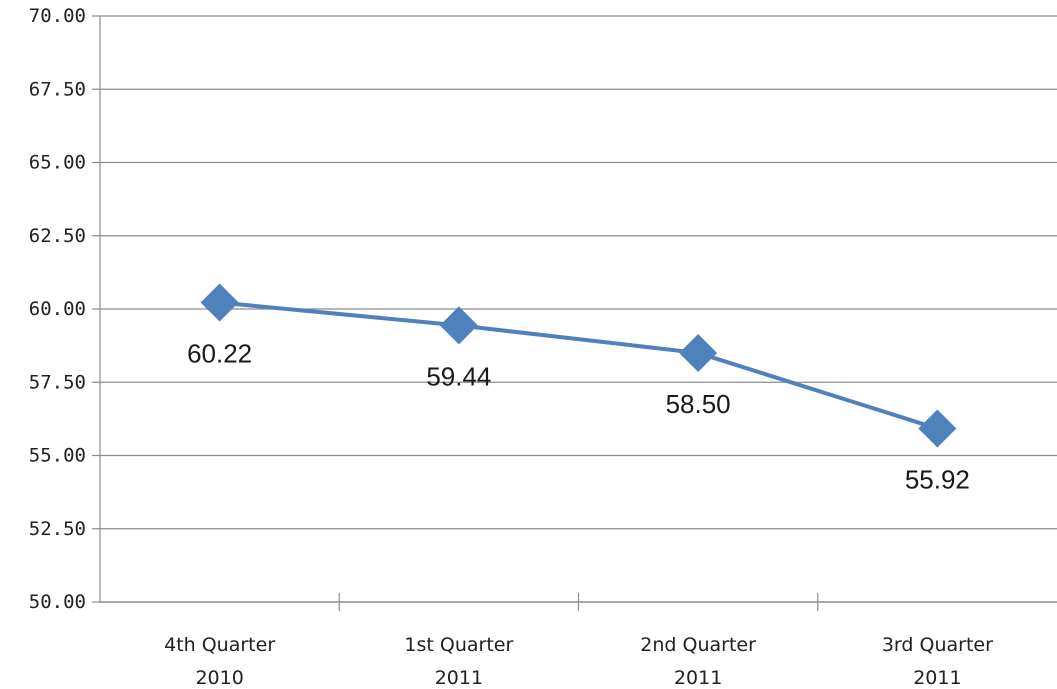  I want to click on y-tick-label: 52.50, so click(57, 529).